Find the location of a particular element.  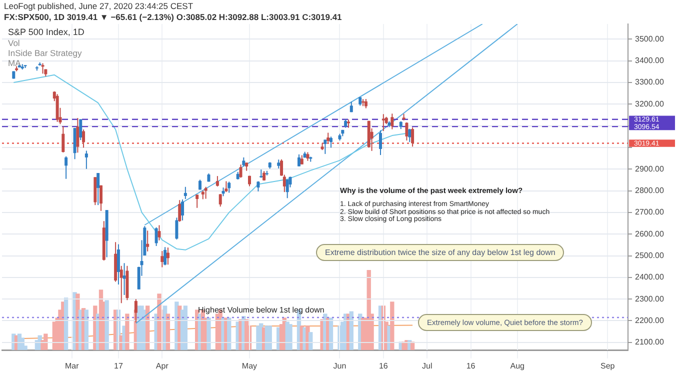

y-tick-label: 2900.00 is located at coordinates (649, 169).